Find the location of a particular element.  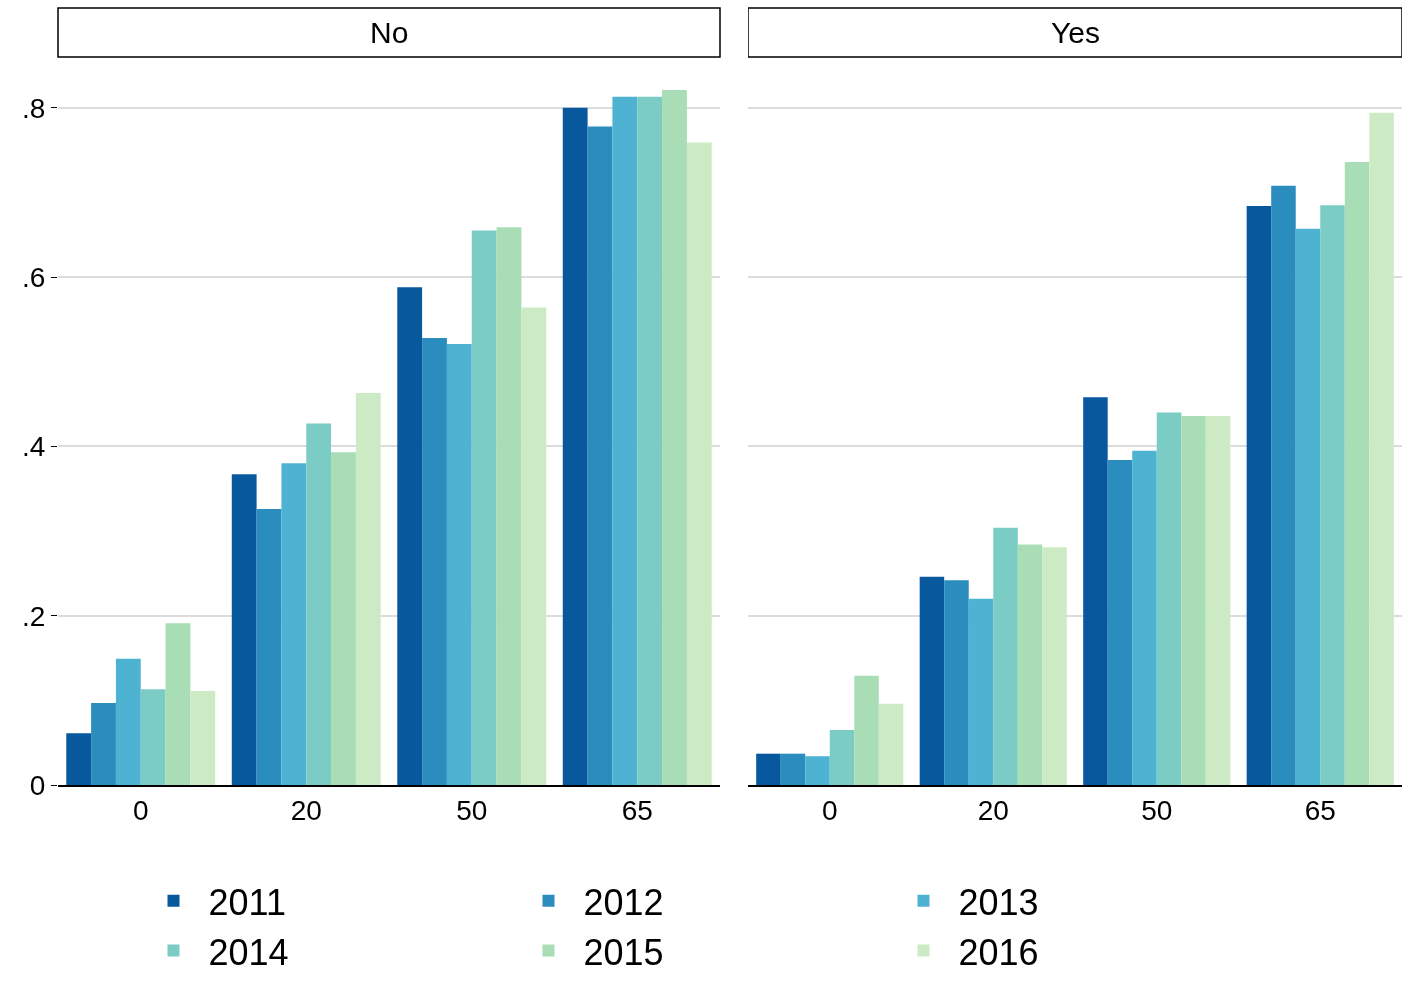

y-tick-label: .4 is located at coordinates (34, 447).